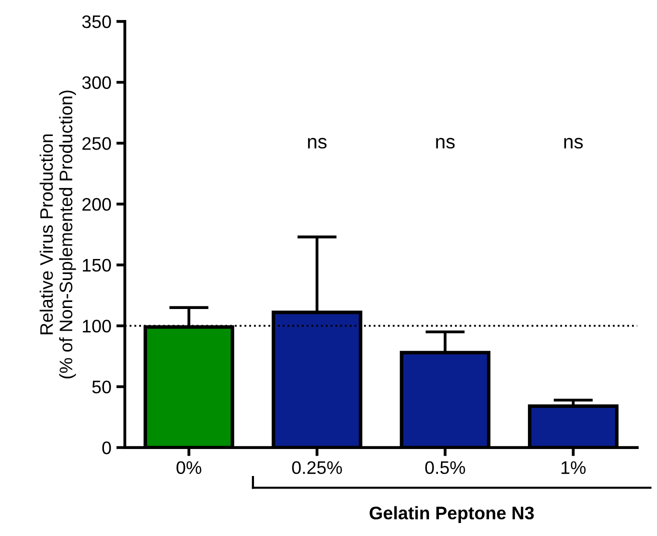 The image size is (657, 536). Describe the element at coordinates (96, 143) in the screenshot. I see `y-tick-label: 250` at that location.